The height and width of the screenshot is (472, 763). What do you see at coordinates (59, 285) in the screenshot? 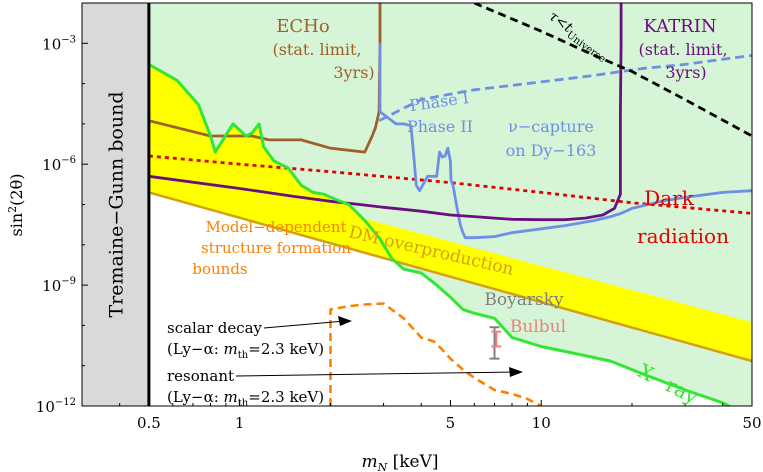
I see `y-tick-label-1: 10⁻⁹` at bounding box center [59, 285].